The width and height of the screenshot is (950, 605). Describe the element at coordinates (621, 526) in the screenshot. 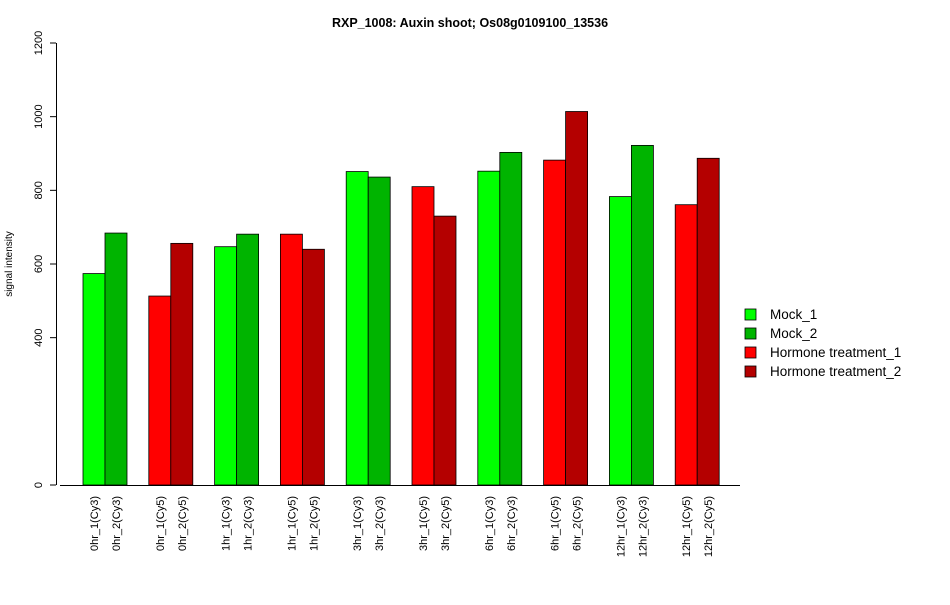

I see `x-tick-label: 12hr_1(Cy3)` at that location.